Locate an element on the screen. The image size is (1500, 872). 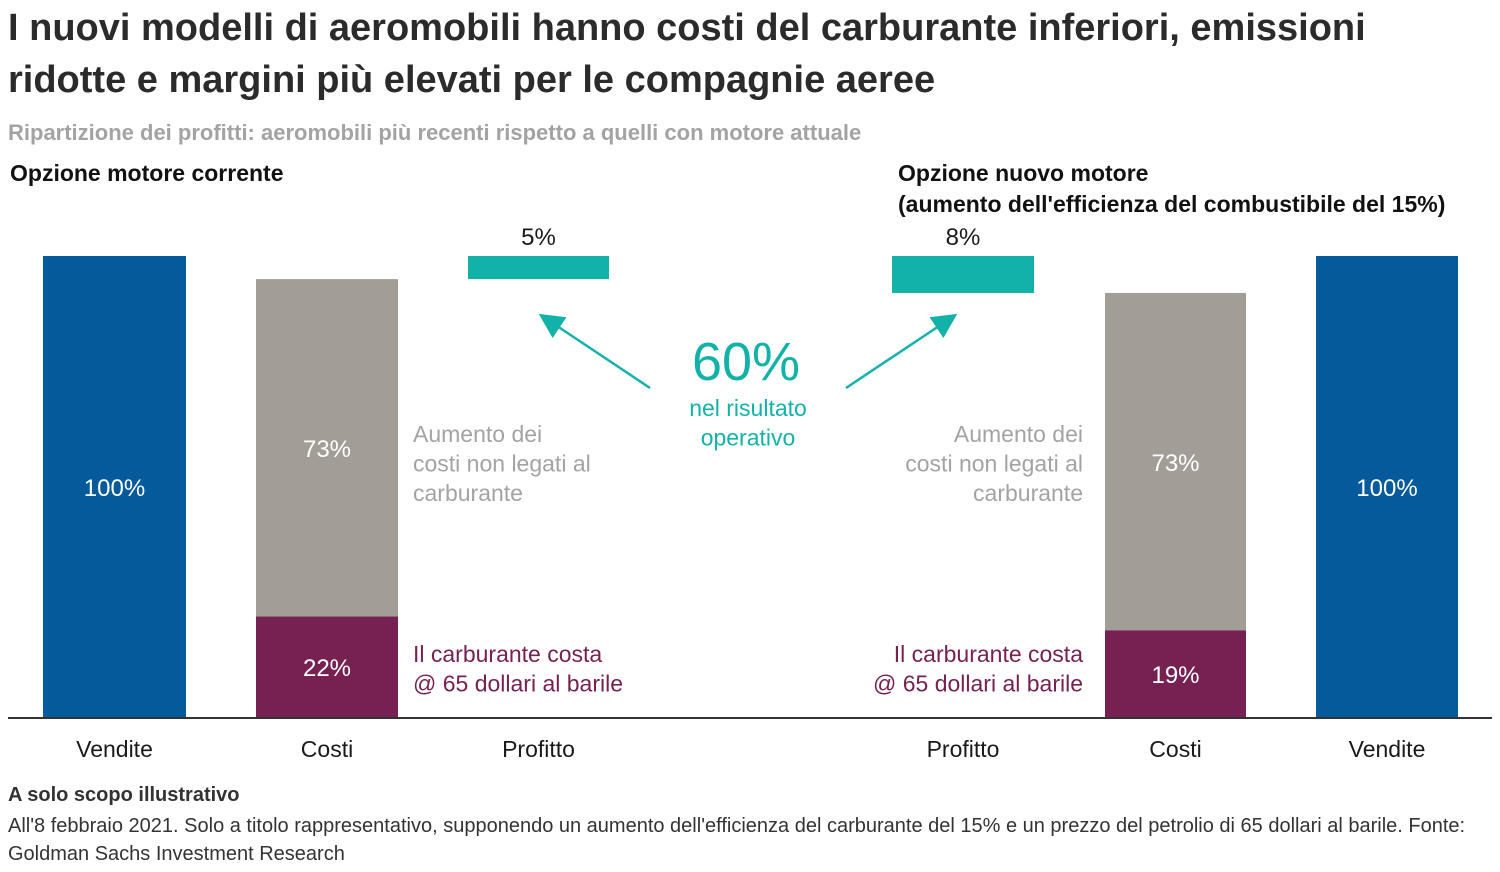
bar-label-costi-fuel-1: 19% is located at coordinates (1175, 675).